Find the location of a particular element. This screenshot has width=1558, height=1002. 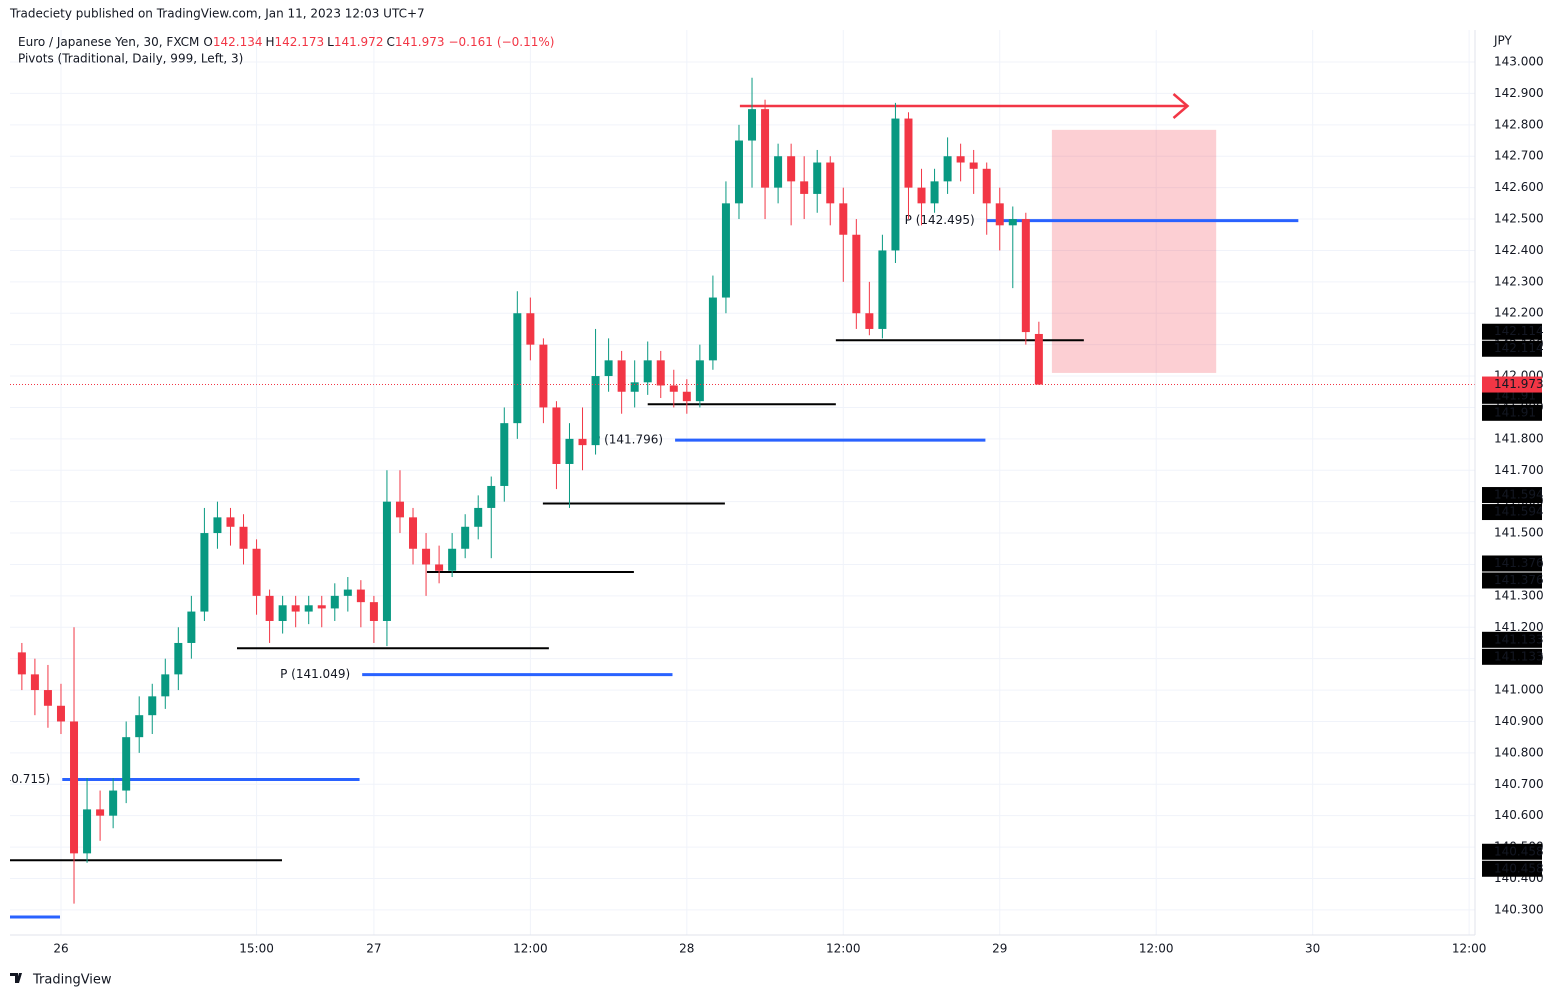

y-tick-label: 140.800 is located at coordinates (1519, 752).